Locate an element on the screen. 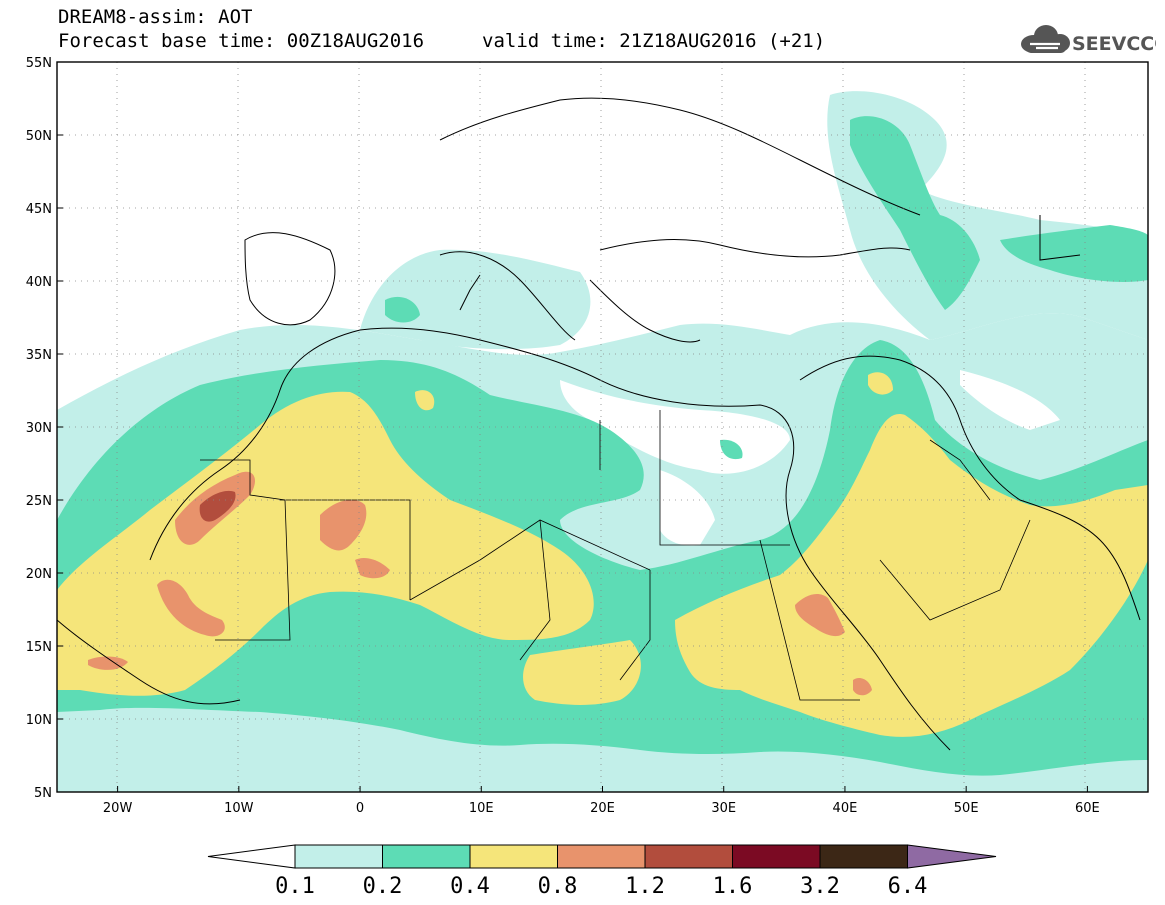 The height and width of the screenshot is (905, 1165). lat-label-25N: 25N is located at coordinates (39, 501).